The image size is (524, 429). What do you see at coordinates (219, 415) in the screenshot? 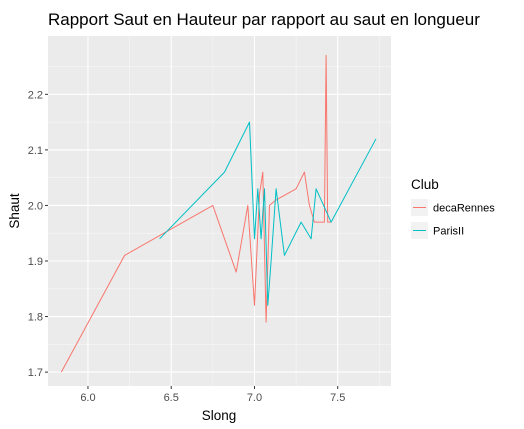
I see `x-axis-title: Slong` at bounding box center [219, 415].